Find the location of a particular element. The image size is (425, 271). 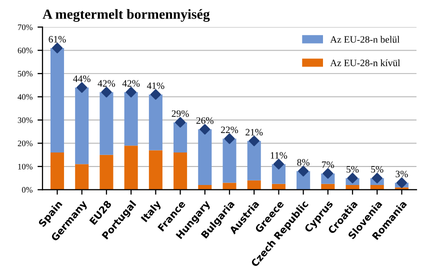

data-label: 41% is located at coordinates (155, 86).